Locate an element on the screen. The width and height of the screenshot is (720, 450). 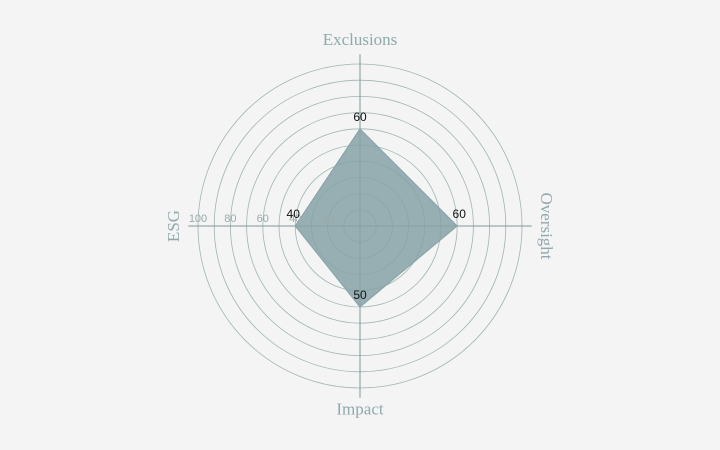
r-tick-label: 20 is located at coordinates (327, 219).